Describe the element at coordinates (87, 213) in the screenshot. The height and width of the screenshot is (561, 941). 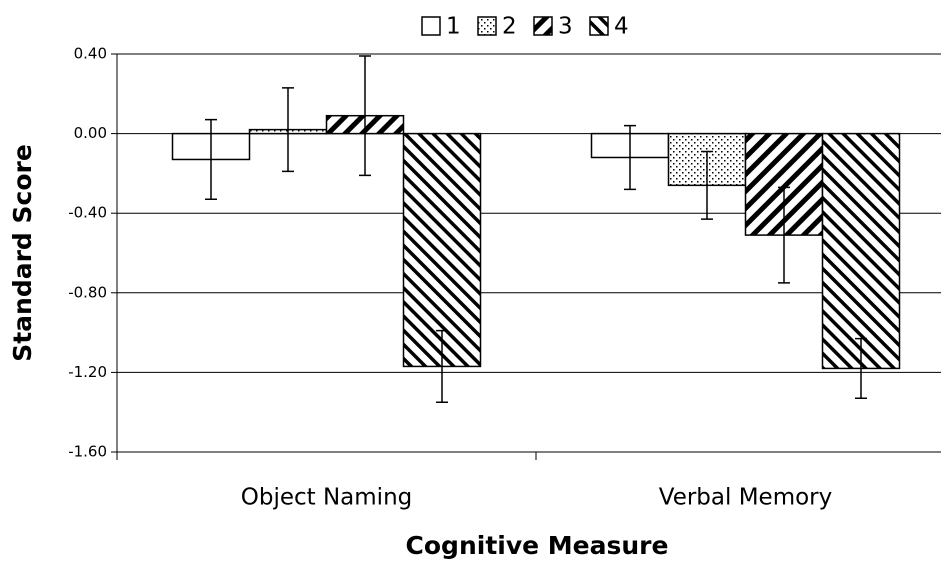
I see `y-tick-label: -0.40` at that location.